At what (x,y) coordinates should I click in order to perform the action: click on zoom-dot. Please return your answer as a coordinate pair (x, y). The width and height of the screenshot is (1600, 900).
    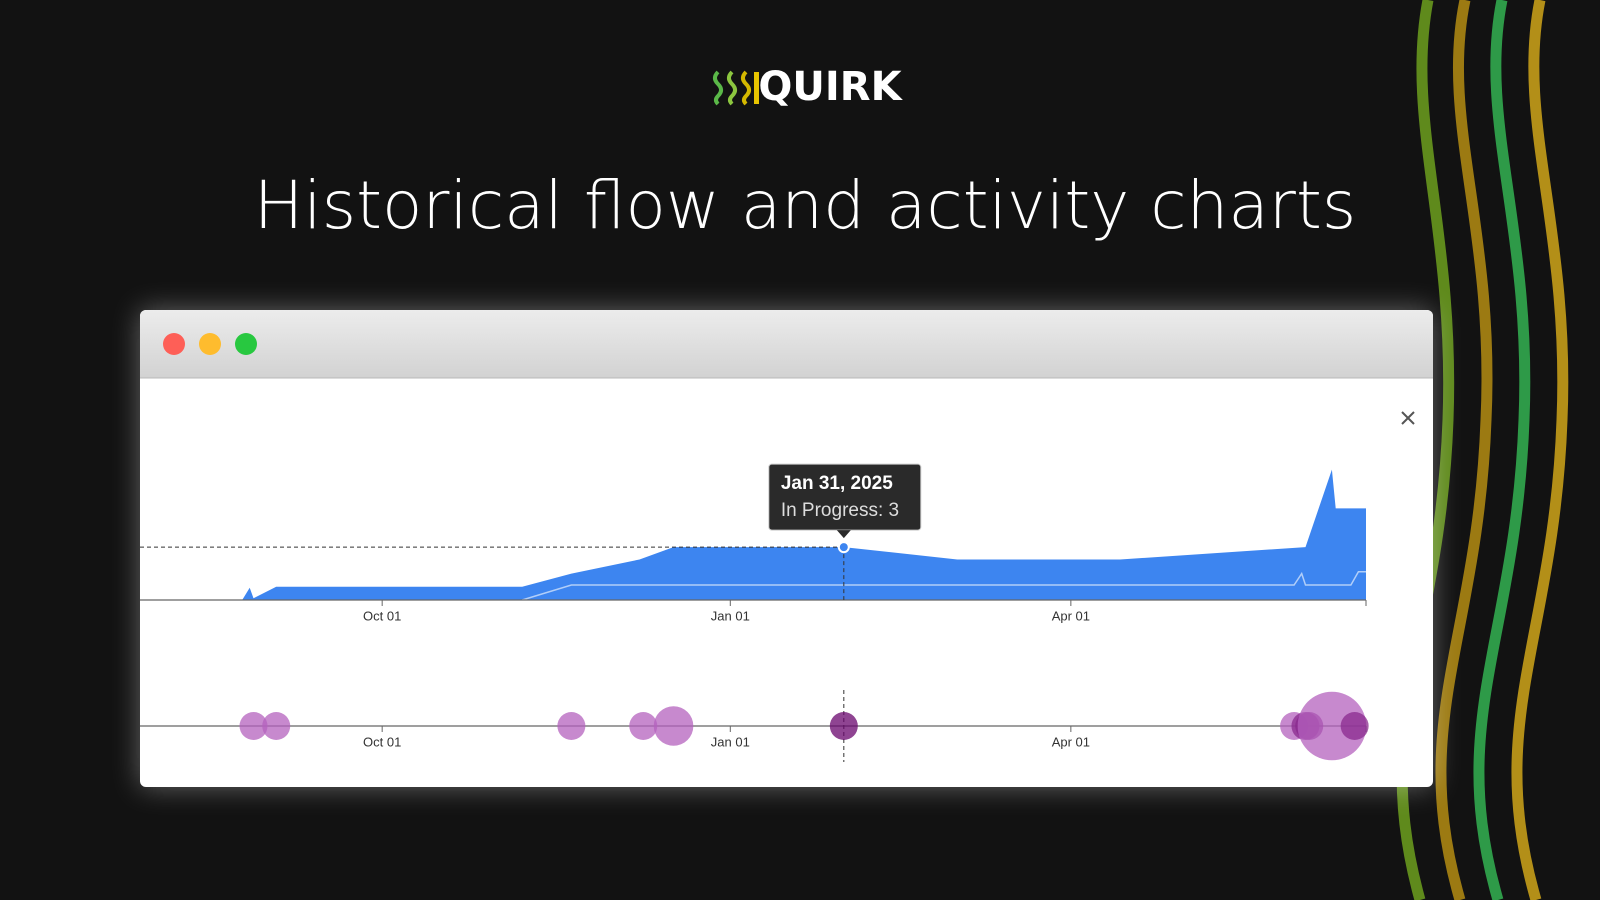
    Looking at the image, I should click on (246, 344).